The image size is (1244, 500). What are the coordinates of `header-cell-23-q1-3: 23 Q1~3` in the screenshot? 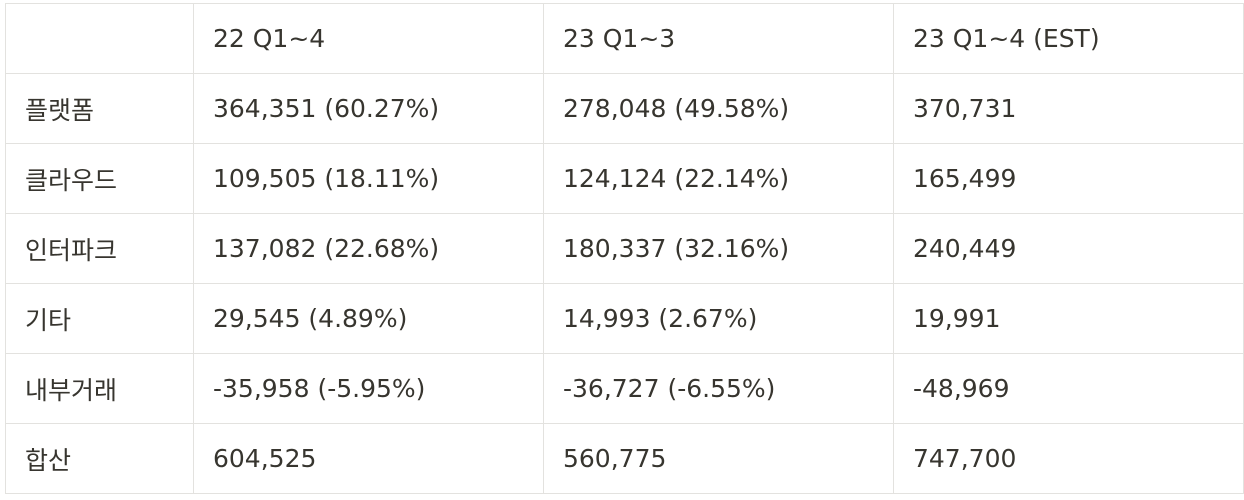 It's located at (718, 38).